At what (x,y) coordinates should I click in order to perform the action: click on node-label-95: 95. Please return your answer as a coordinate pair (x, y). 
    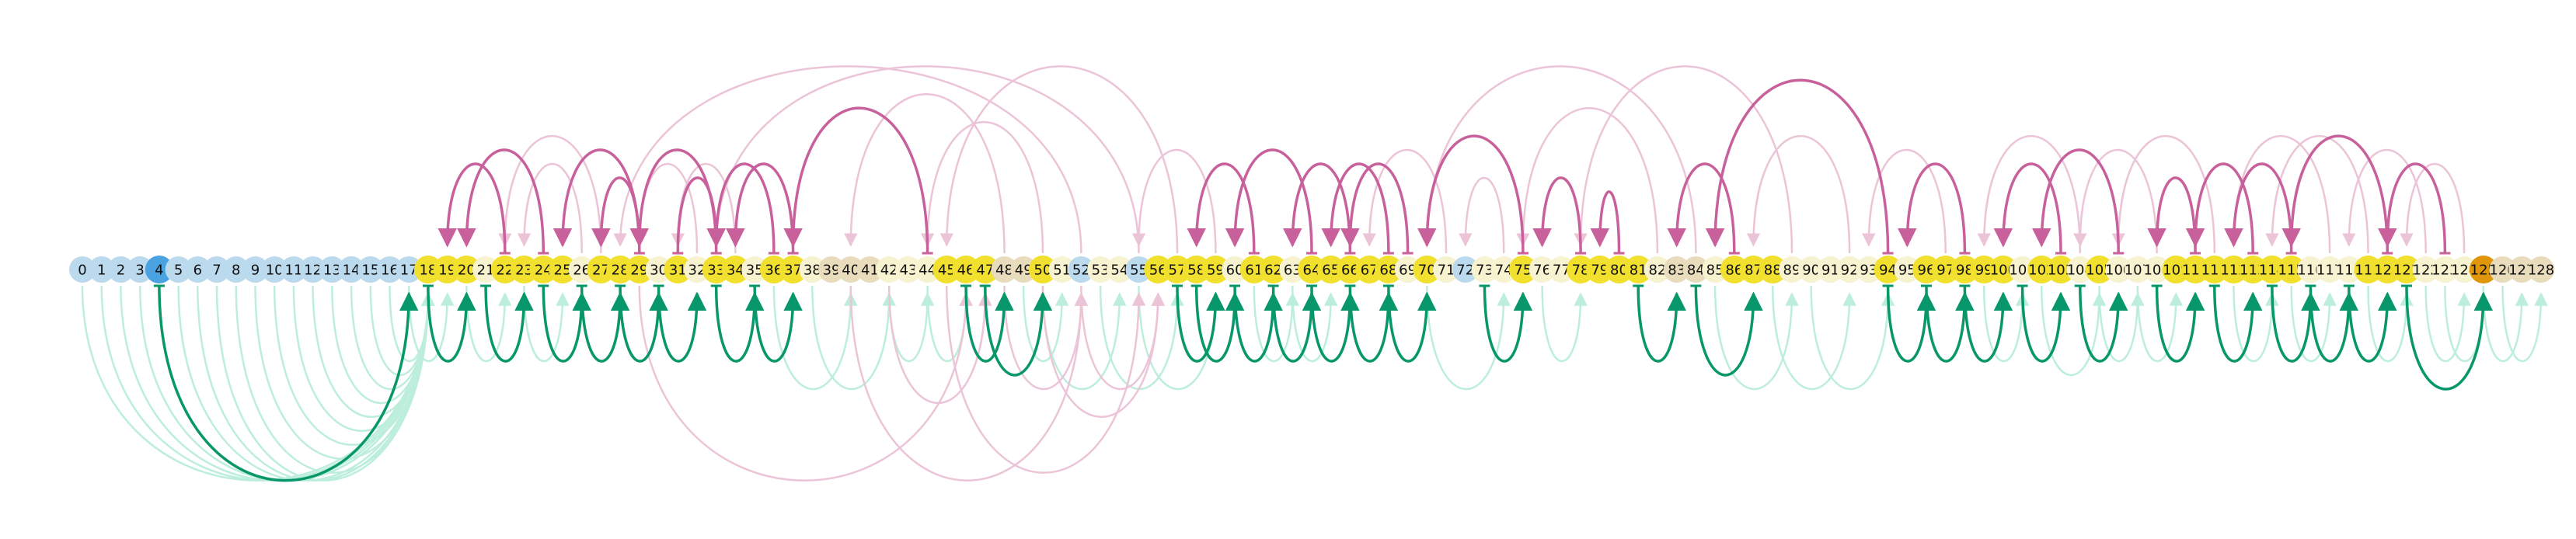
    Looking at the image, I should click on (1907, 271).